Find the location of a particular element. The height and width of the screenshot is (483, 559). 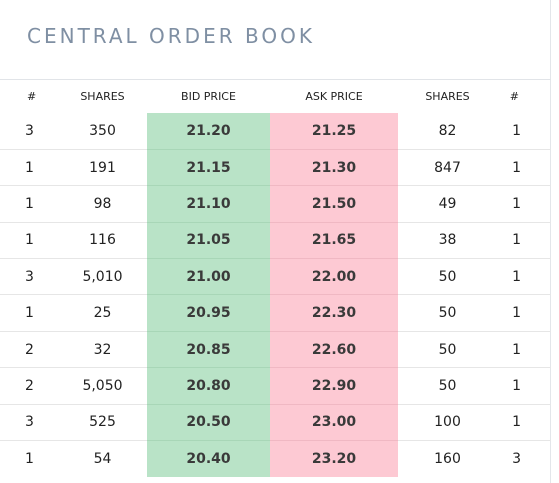

column-header-bid-price: BID PRICE is located at coordinates (208, 96).